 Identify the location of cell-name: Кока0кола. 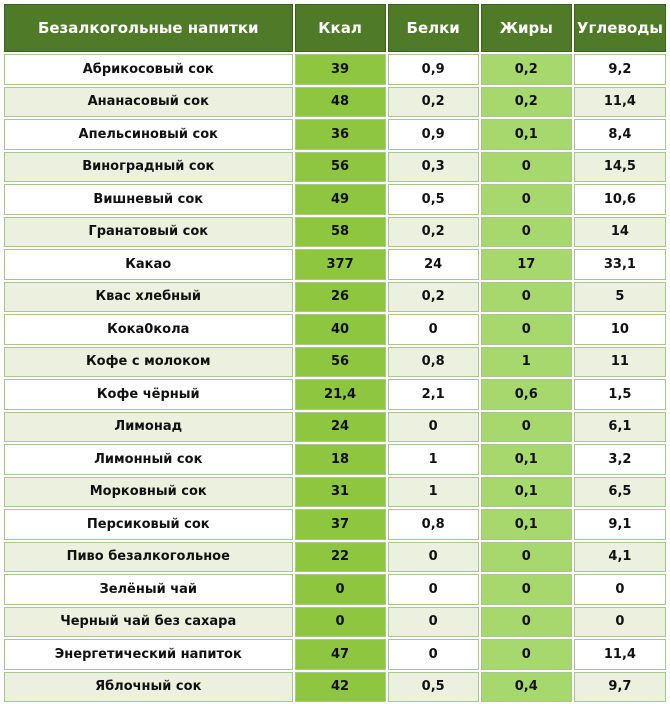
(148, 329).